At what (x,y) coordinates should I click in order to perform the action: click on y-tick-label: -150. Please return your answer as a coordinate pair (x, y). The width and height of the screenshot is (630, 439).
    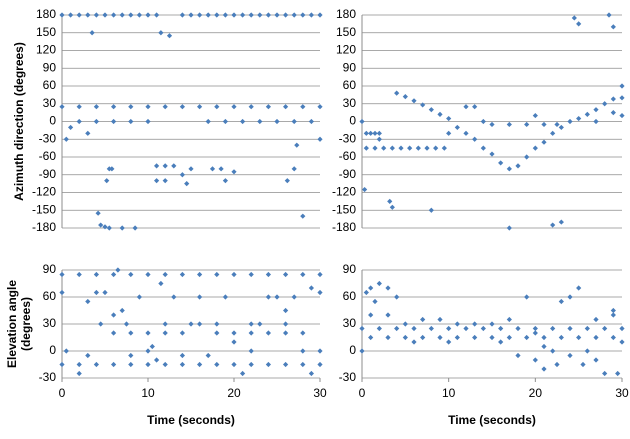
    Looking at the image, I should click on (344, 209).